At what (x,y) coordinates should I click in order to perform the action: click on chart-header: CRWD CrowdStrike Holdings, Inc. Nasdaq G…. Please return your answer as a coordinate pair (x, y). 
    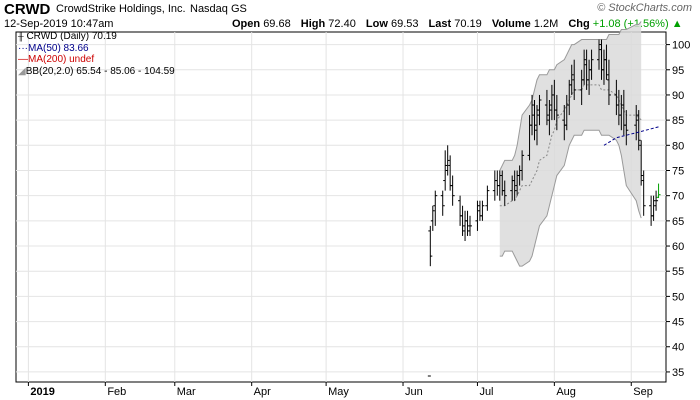
    Looking at the image, I should click on (350, 16).